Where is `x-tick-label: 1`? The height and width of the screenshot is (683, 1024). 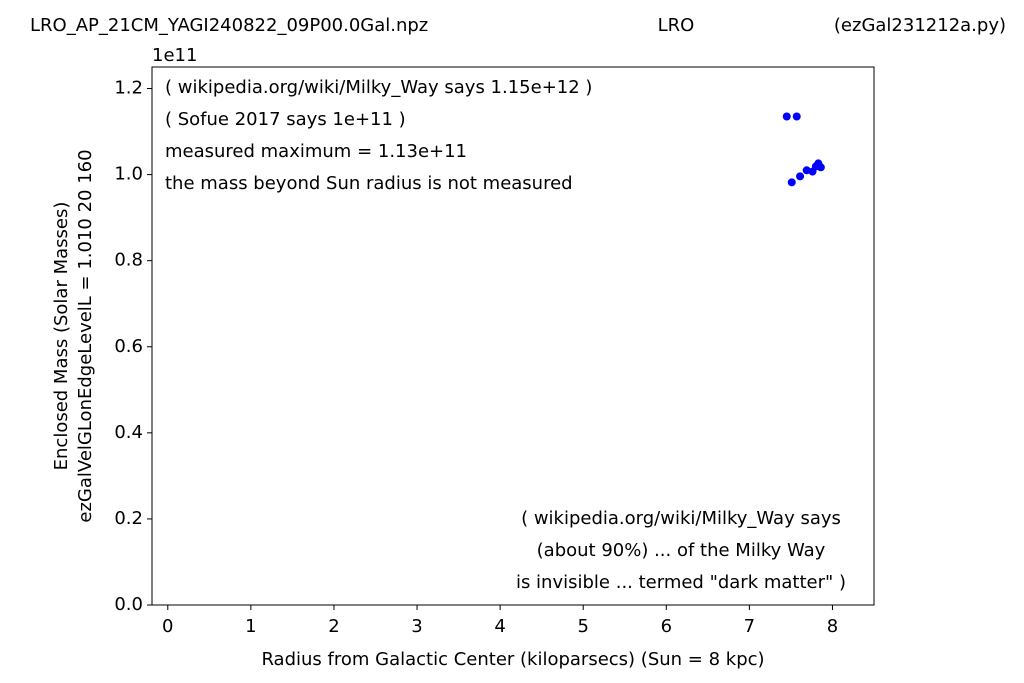
x-tick-label: 1 is located at coordinates (250, 626).